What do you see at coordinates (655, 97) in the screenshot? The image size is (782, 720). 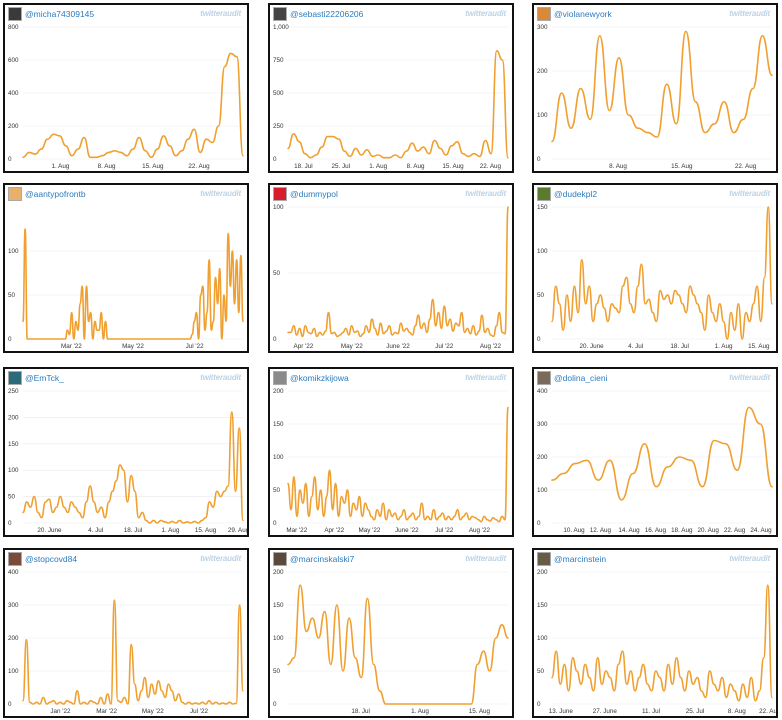 I see `line-chart: 0 100 200 300 8. Aug 15. Aug 22. Aug` at bounding box center [655, 97].